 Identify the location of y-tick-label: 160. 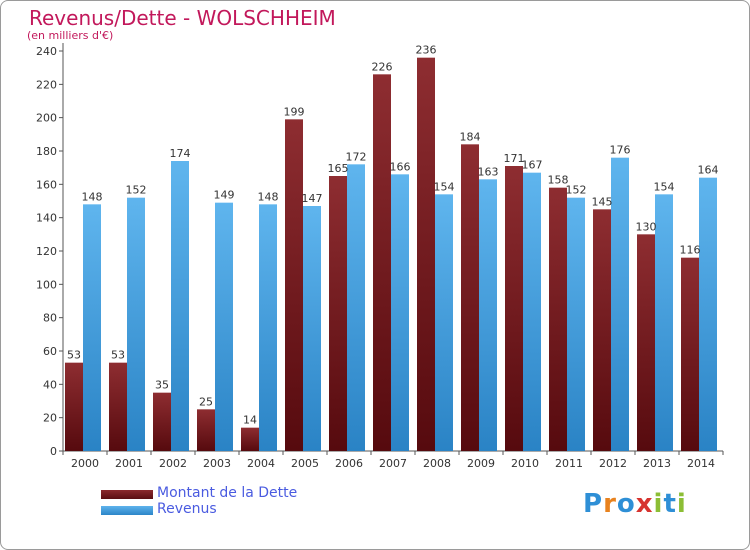
(46, 184).